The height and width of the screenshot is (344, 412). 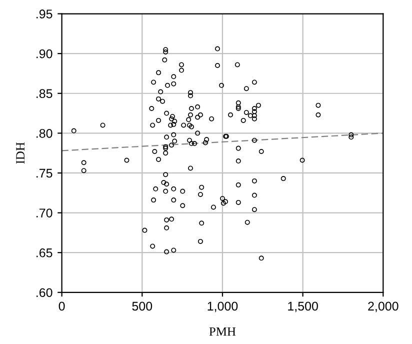 I want to click on y-tick-label: .95, so click(x=44, y=14).